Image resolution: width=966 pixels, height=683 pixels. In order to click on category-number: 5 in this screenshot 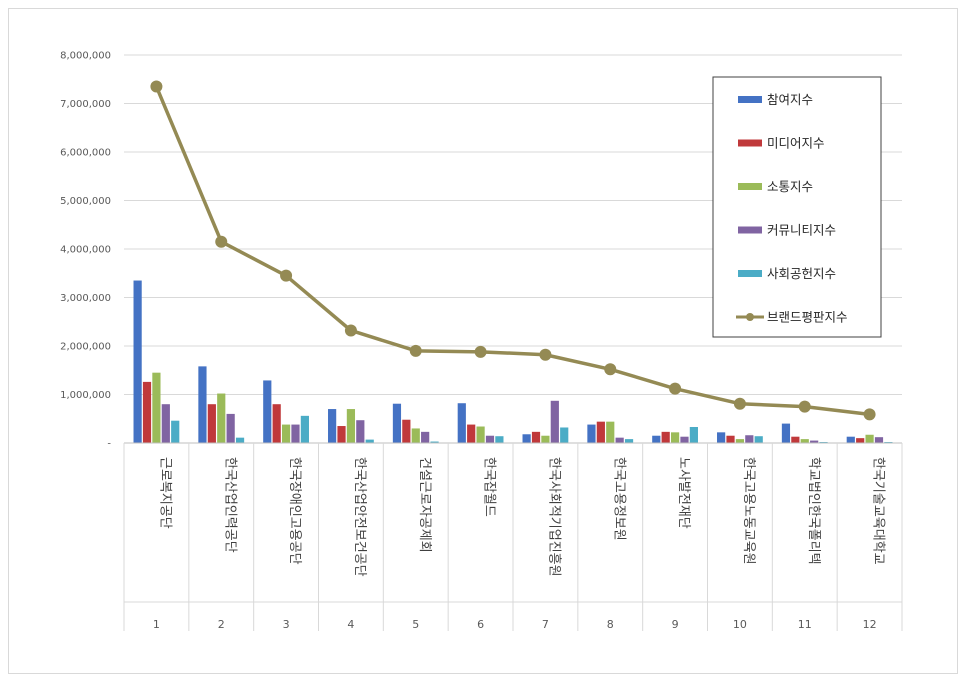, I will do `click(415, 624)`.